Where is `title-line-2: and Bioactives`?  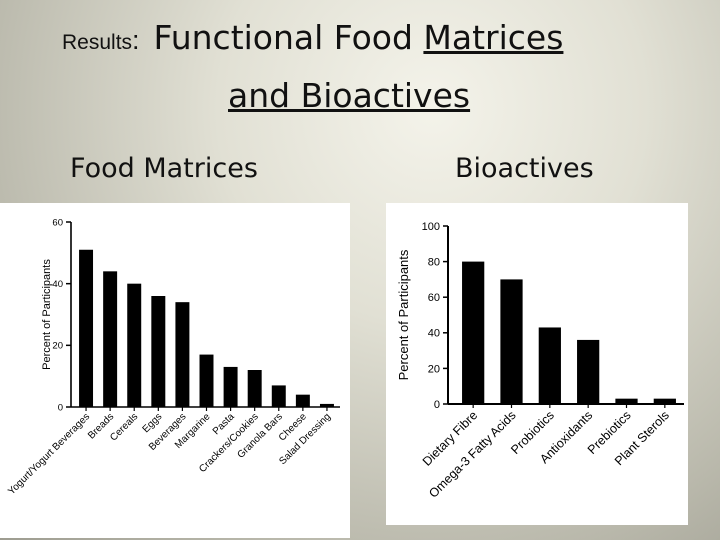 title-line-2: and Bioactives is located at coordinates (349, 95).